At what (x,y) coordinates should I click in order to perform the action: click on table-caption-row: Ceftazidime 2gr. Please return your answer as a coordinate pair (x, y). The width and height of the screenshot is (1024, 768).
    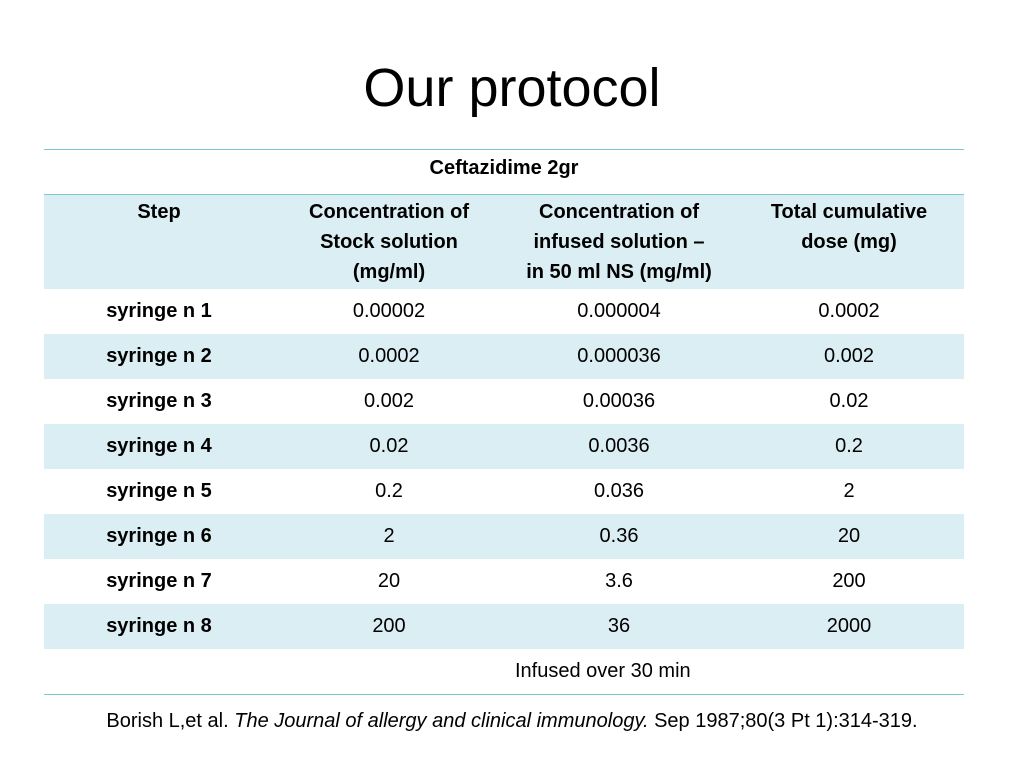
    Looking at the image, I should click on (504, 172).